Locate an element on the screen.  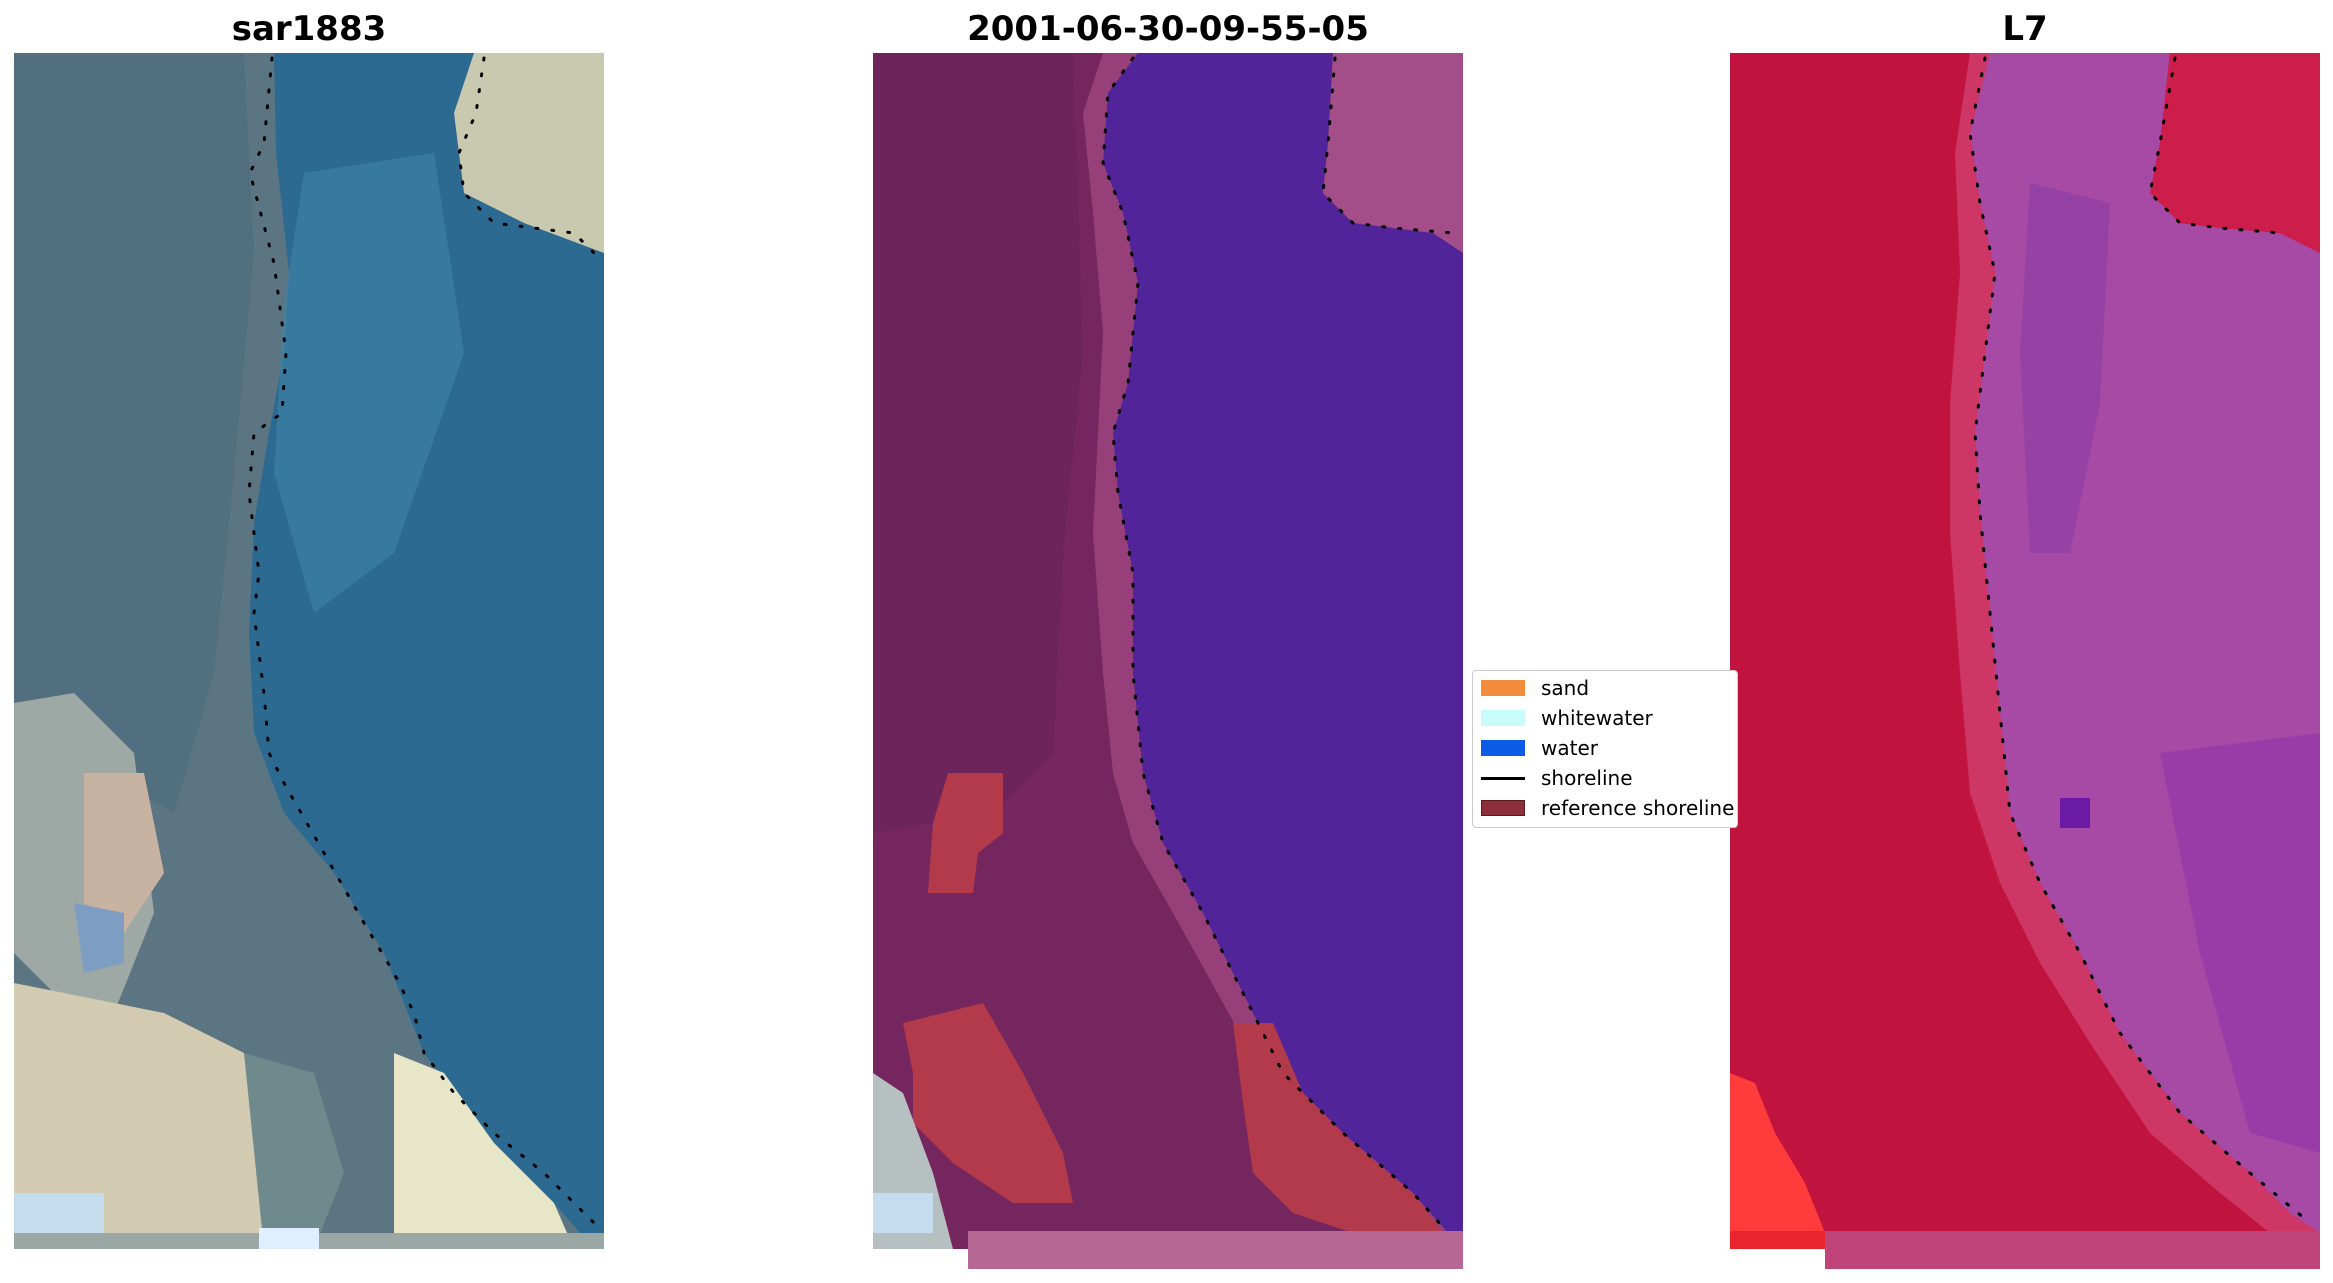
legend-item-water: water is located at coordinates (1539, 748).